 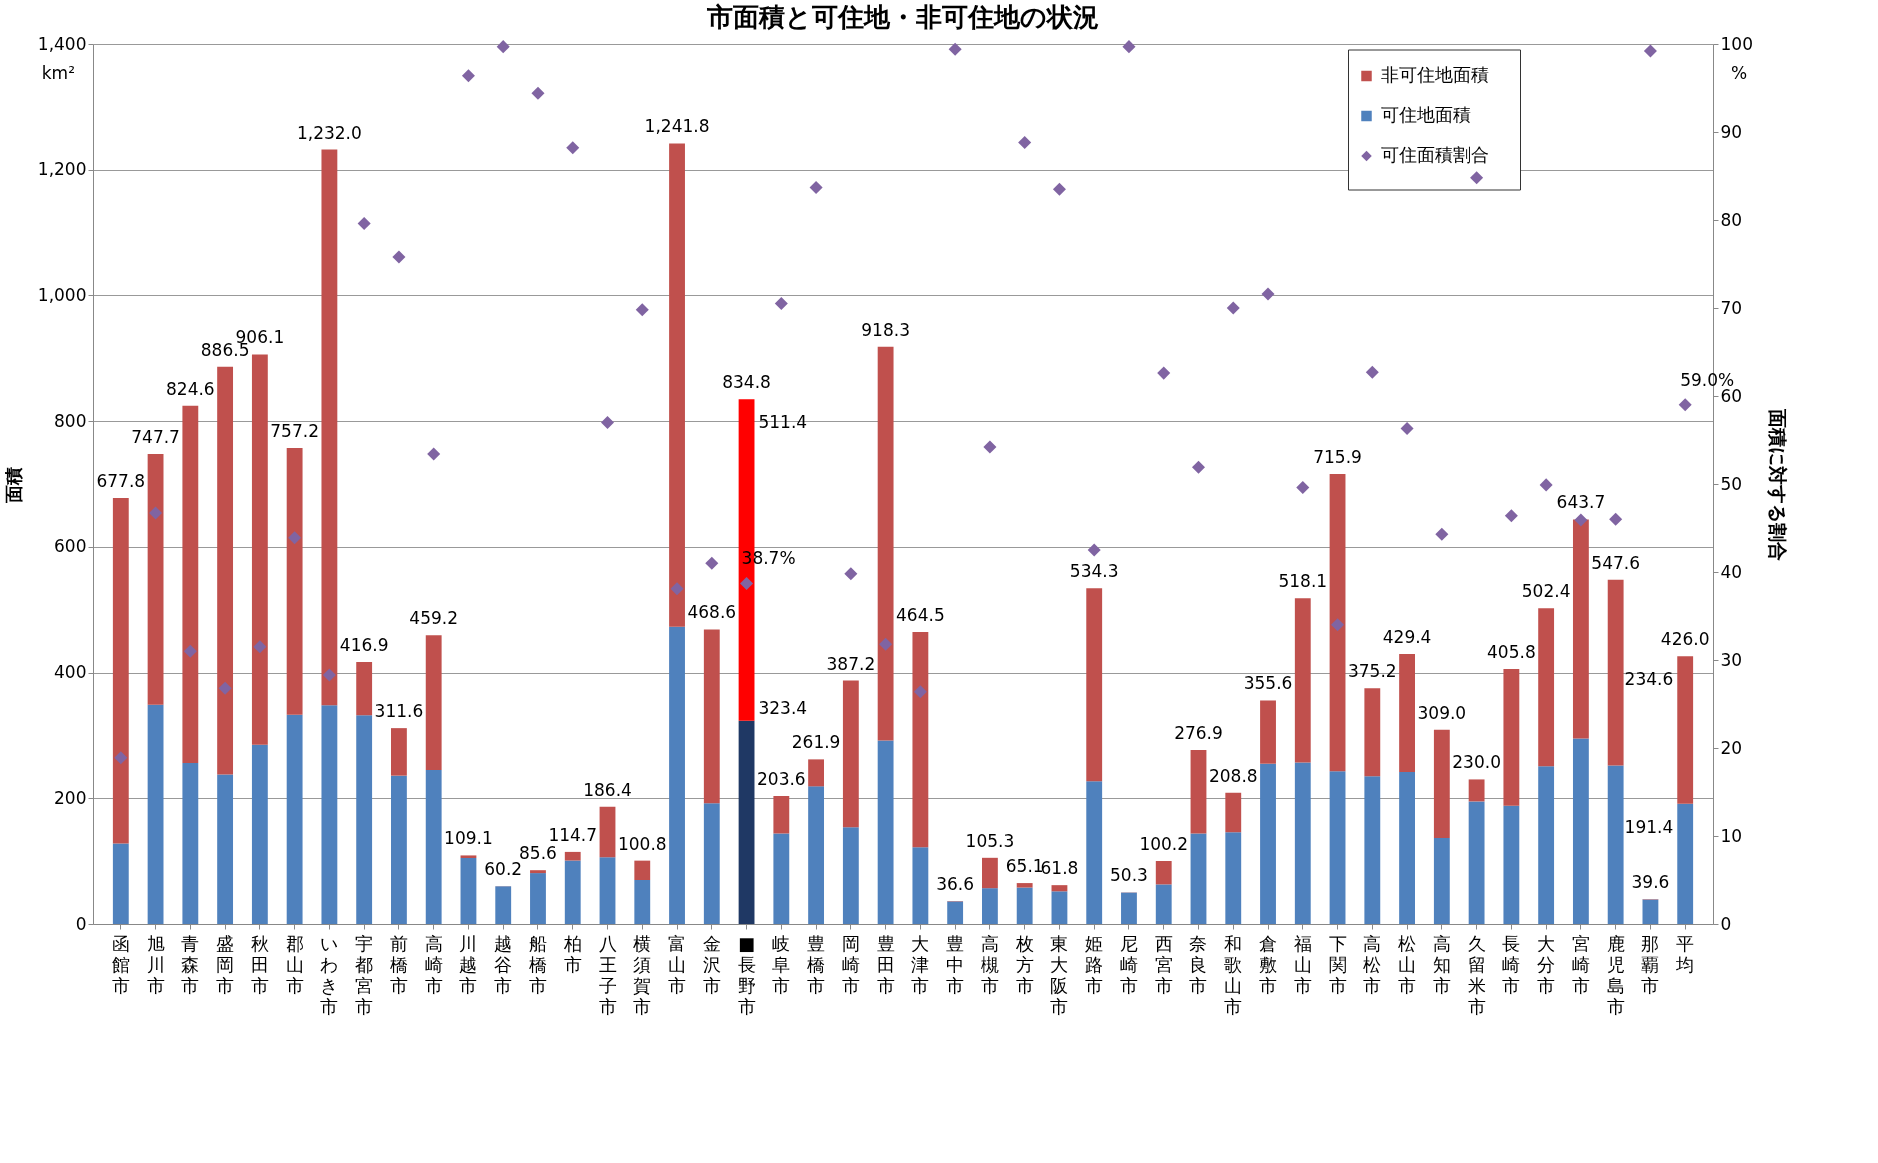 I want to click on x-tick-label: 旭川市, so click(x=155, y=964).